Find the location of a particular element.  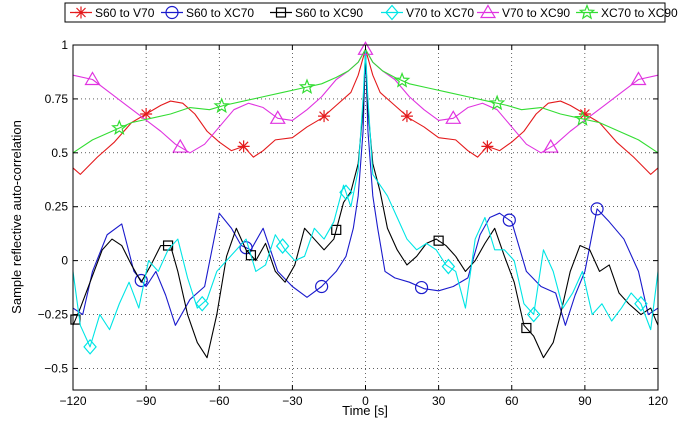

x-tick-label: 120 is located at coordinates (658, 401).